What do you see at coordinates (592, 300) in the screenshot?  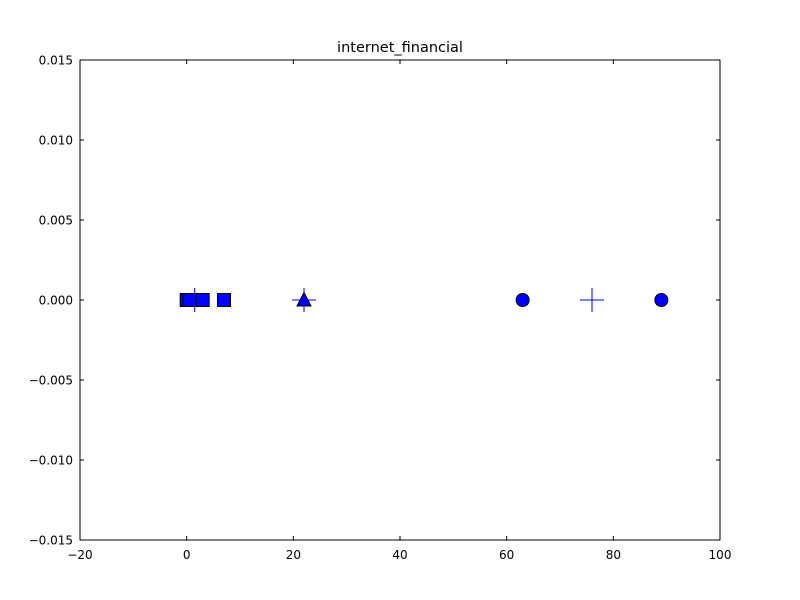 I see `data-point-plus` at bounding box center [592, 300].